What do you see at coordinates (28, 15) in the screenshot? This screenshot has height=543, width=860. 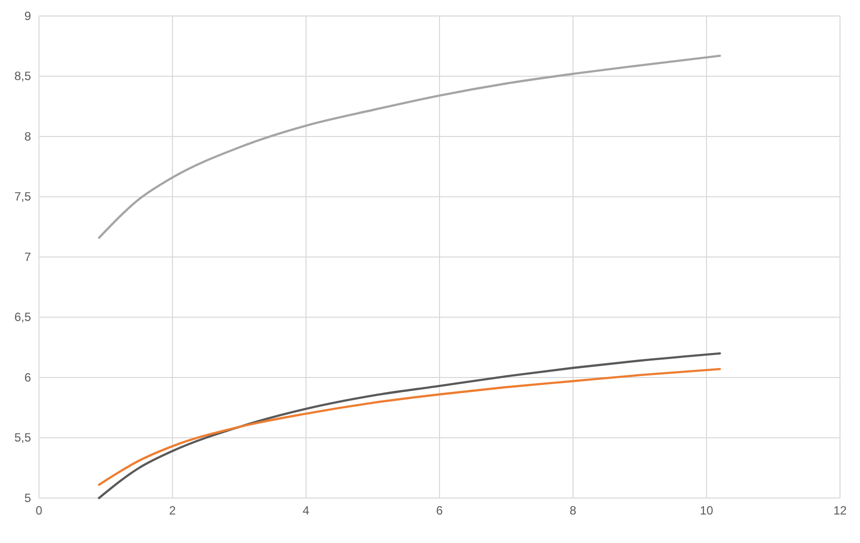 I see `y-tick-label: 9` at bounding box center [28, 15].